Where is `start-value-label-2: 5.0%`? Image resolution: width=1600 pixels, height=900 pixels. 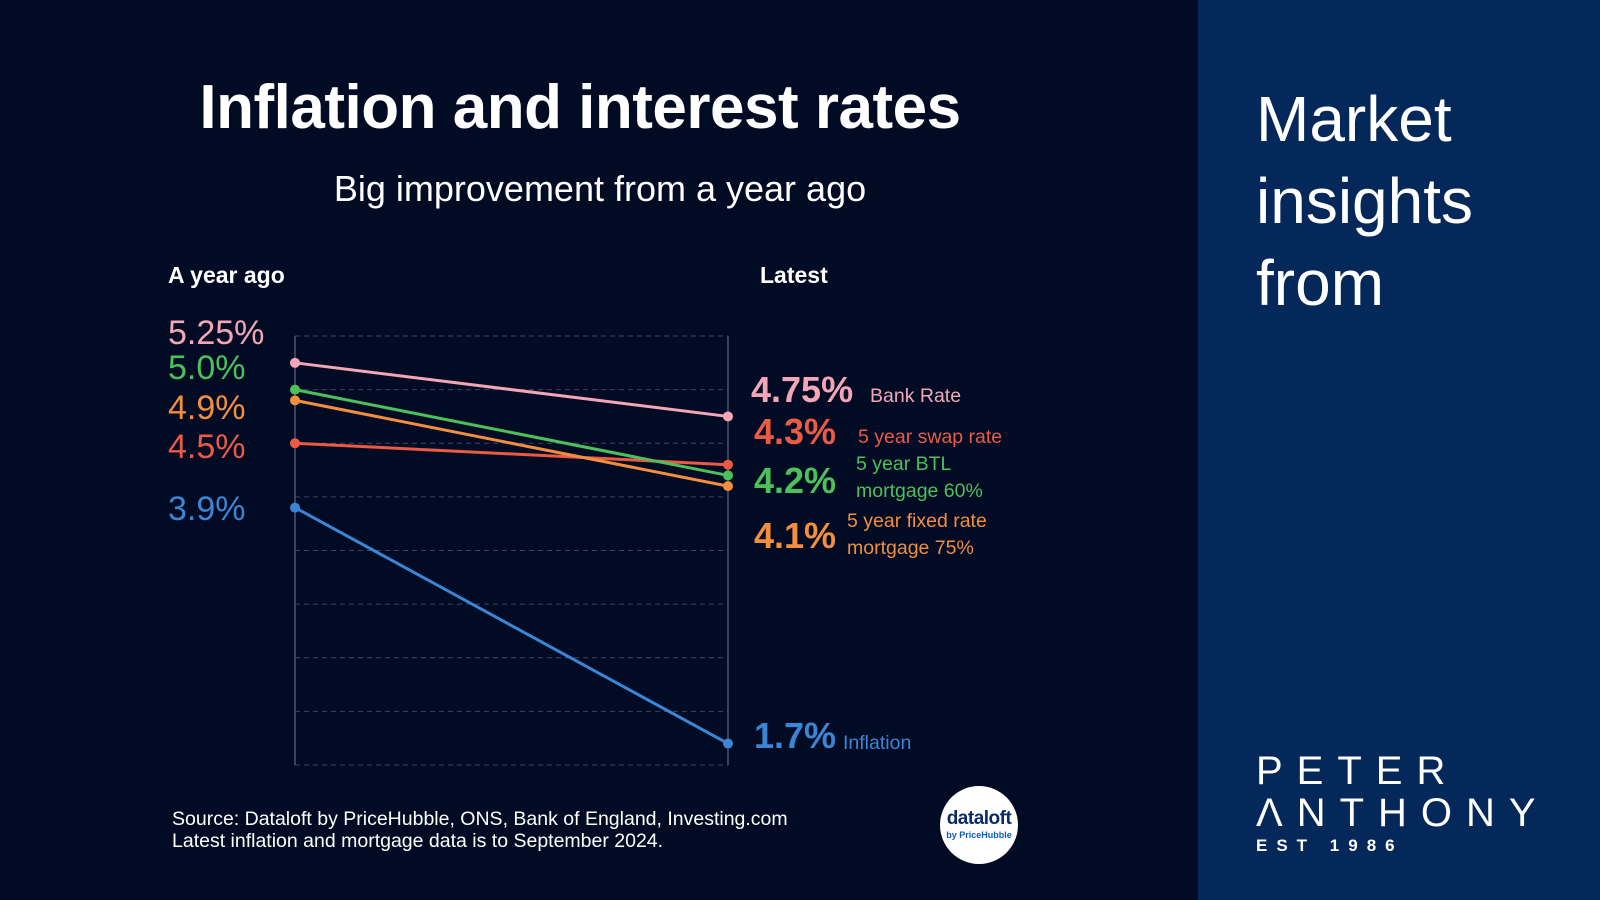
start-value-label-2: 5.0% is located at coordinates (207, 368).